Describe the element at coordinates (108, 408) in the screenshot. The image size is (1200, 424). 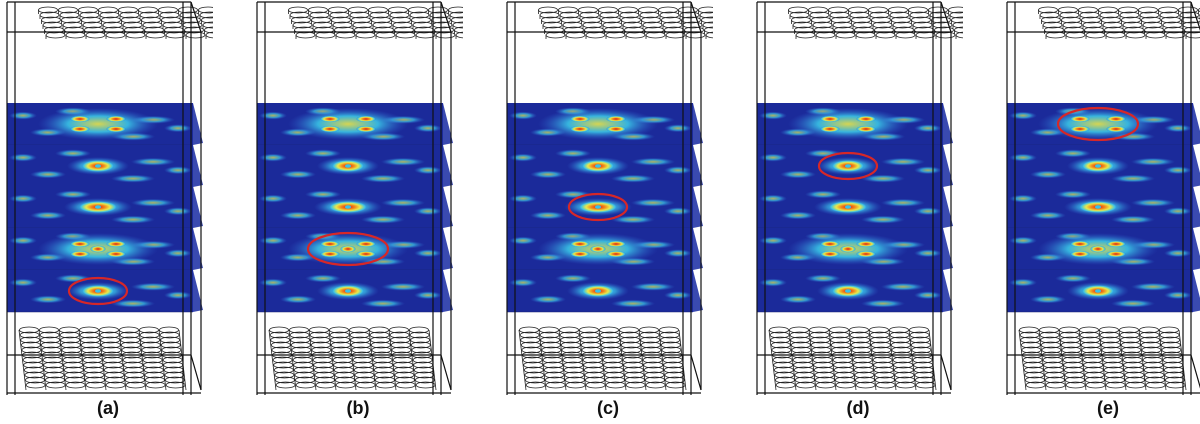
I see `panel-label: (a)` at that location.